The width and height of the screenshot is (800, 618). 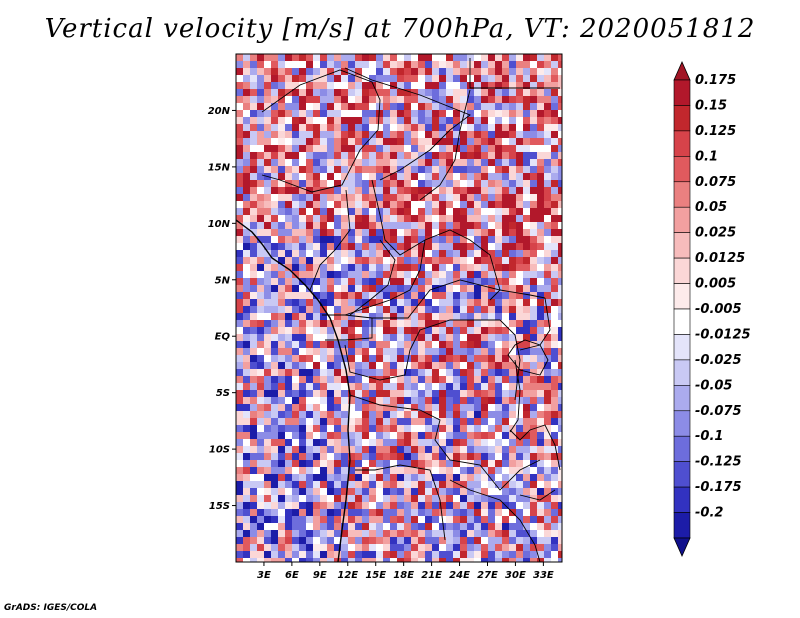 I want to click on colorbar-level-label: -0.0125, so click(x=723, y=334).